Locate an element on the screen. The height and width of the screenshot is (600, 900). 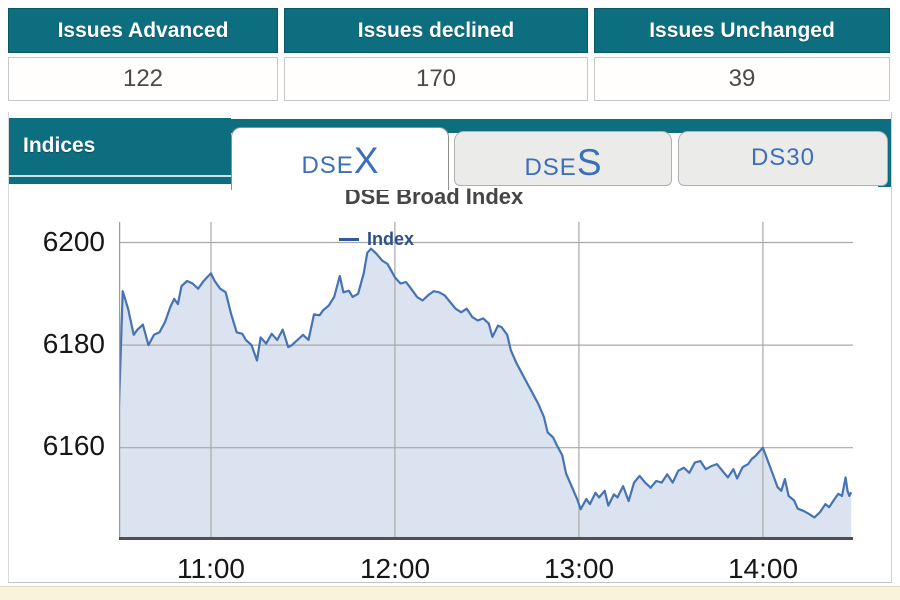
issues-advanced-value: 122 is located at coordinates (143, 79).